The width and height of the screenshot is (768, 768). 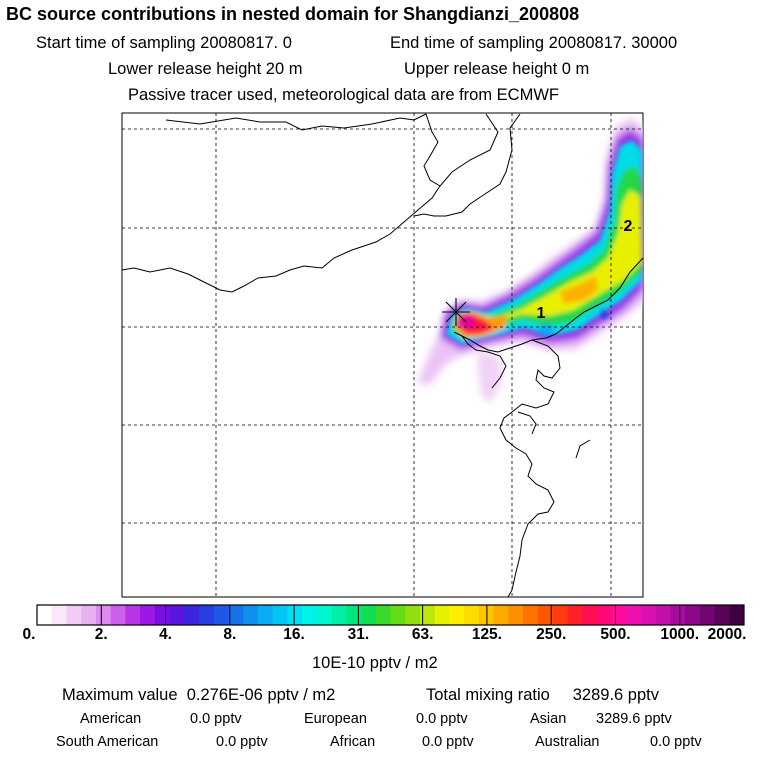 I want to click on region-name-african: African, so click(x=353, y=742).